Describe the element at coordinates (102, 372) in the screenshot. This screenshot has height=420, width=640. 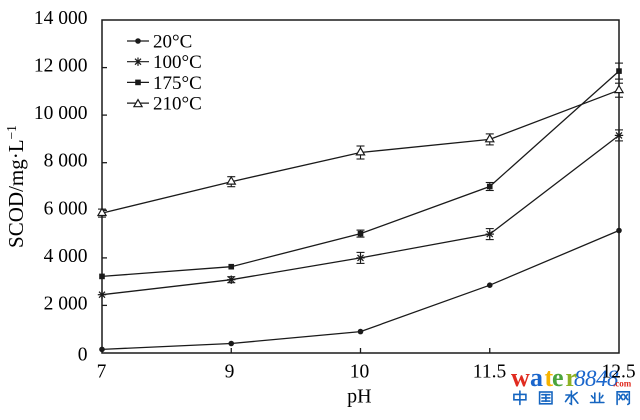
I see `svg-text: 7` at that location.